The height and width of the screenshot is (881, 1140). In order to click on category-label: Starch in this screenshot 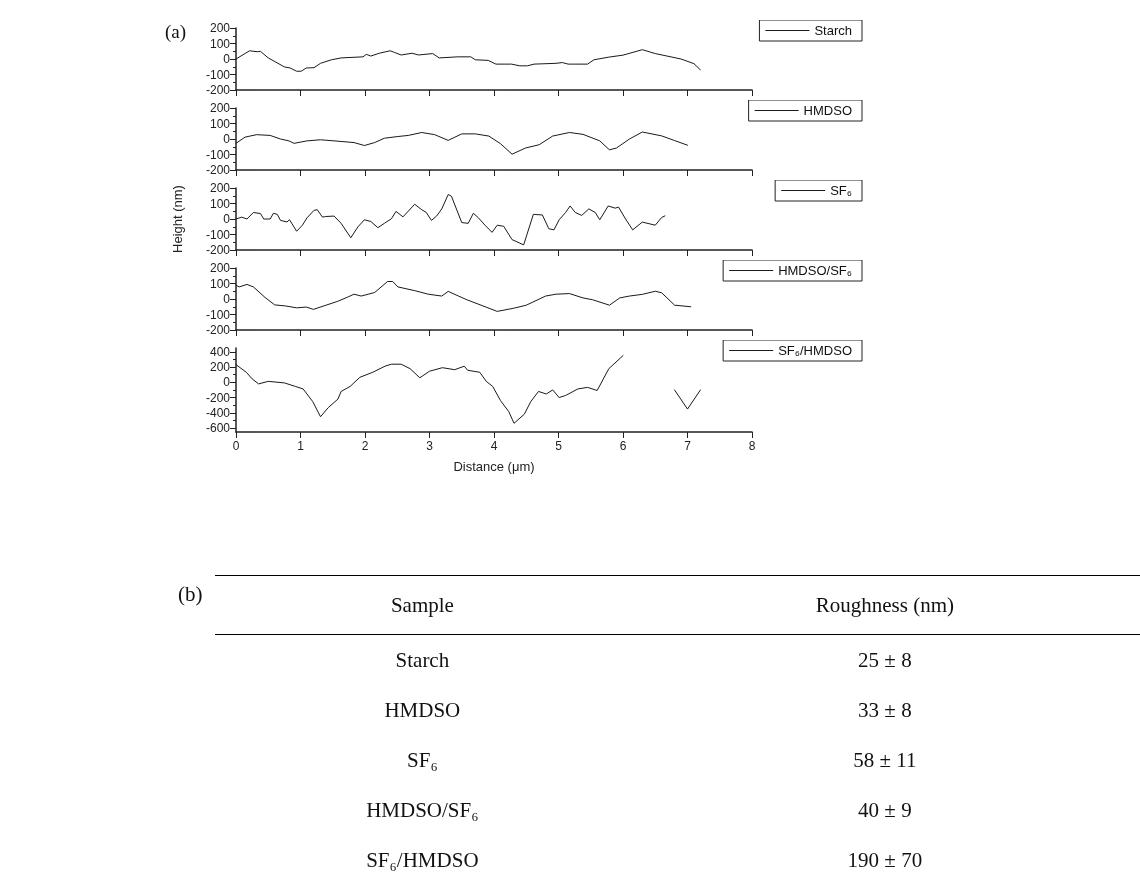, I will do `click(422, 660)`.